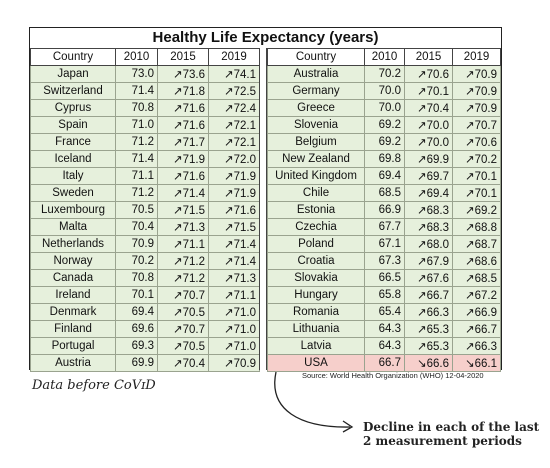  Describe the element at coordinates (316, 193) in the screenshot. I see `country-cell: Chile` at that location.